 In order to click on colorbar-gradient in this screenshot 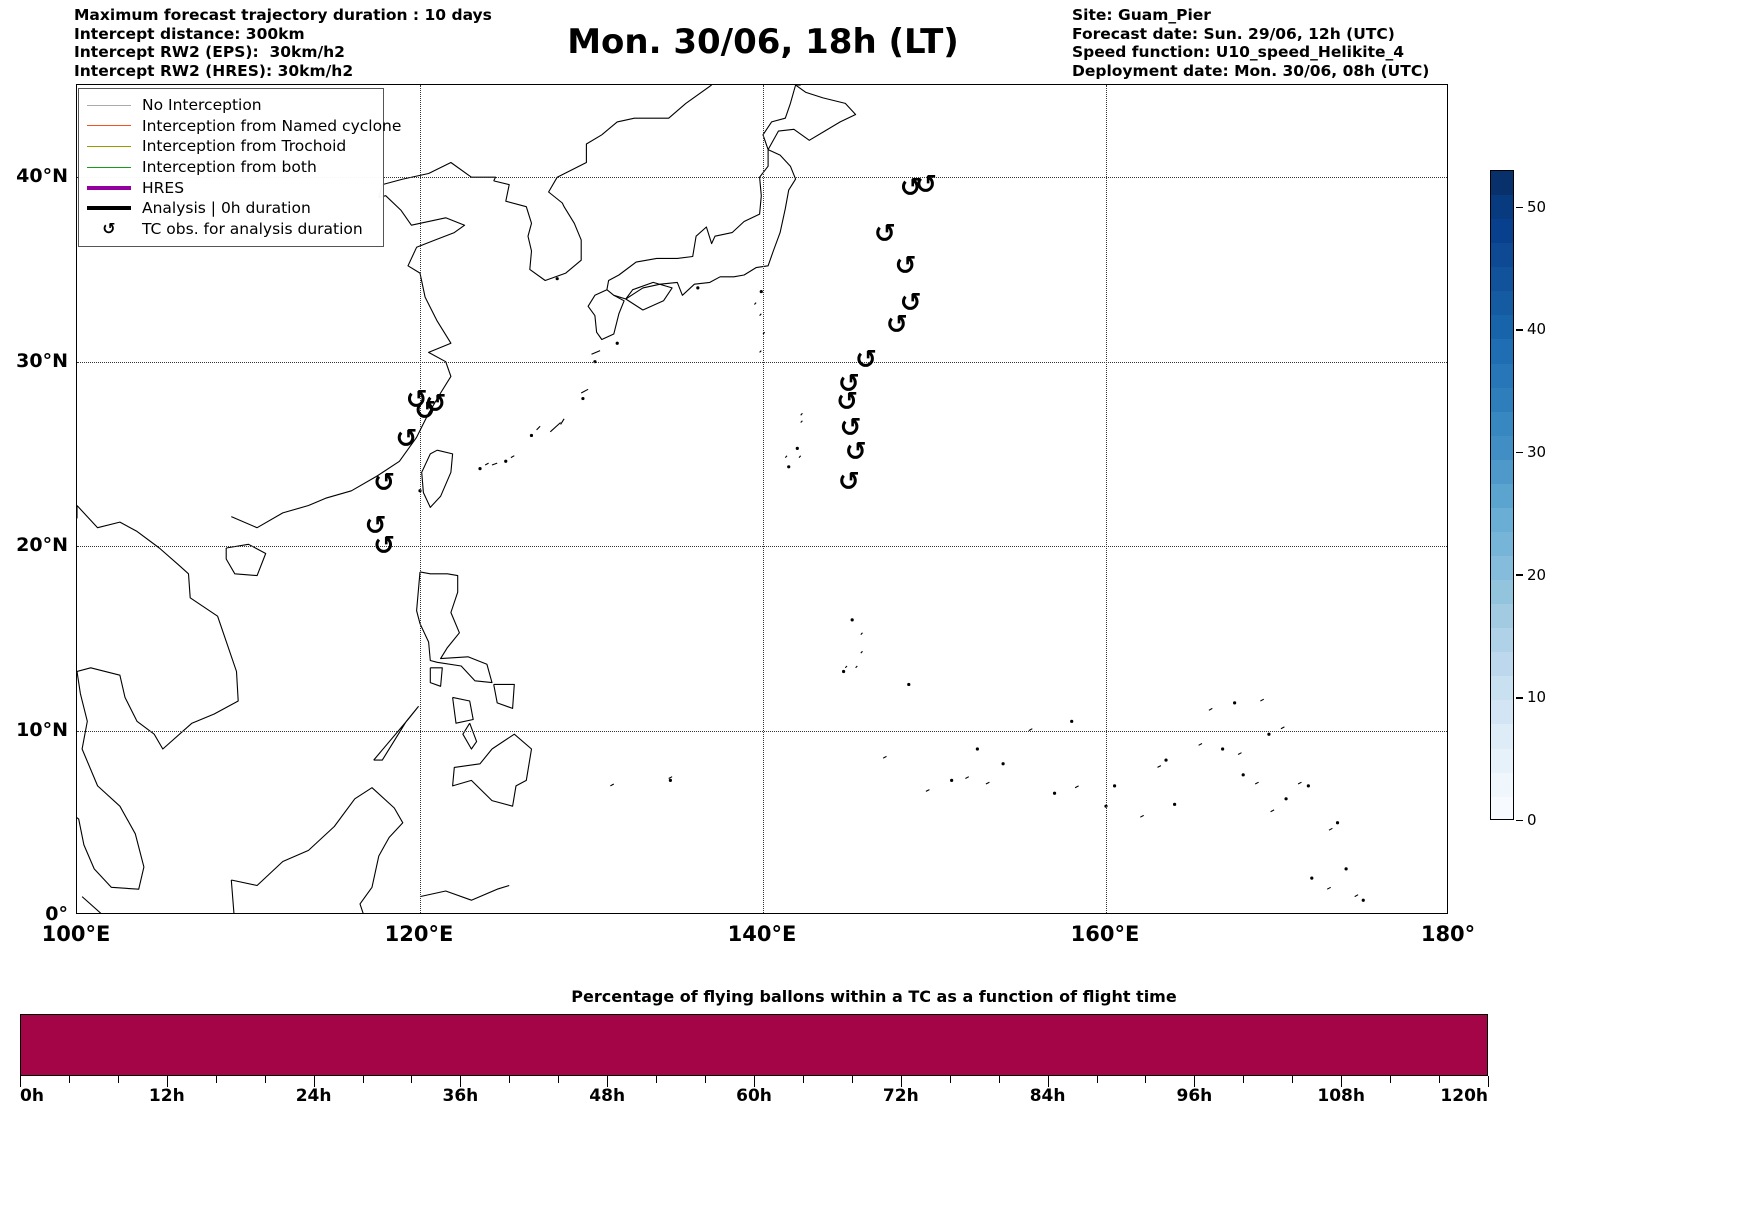, I will do `click(1502, 495)`.